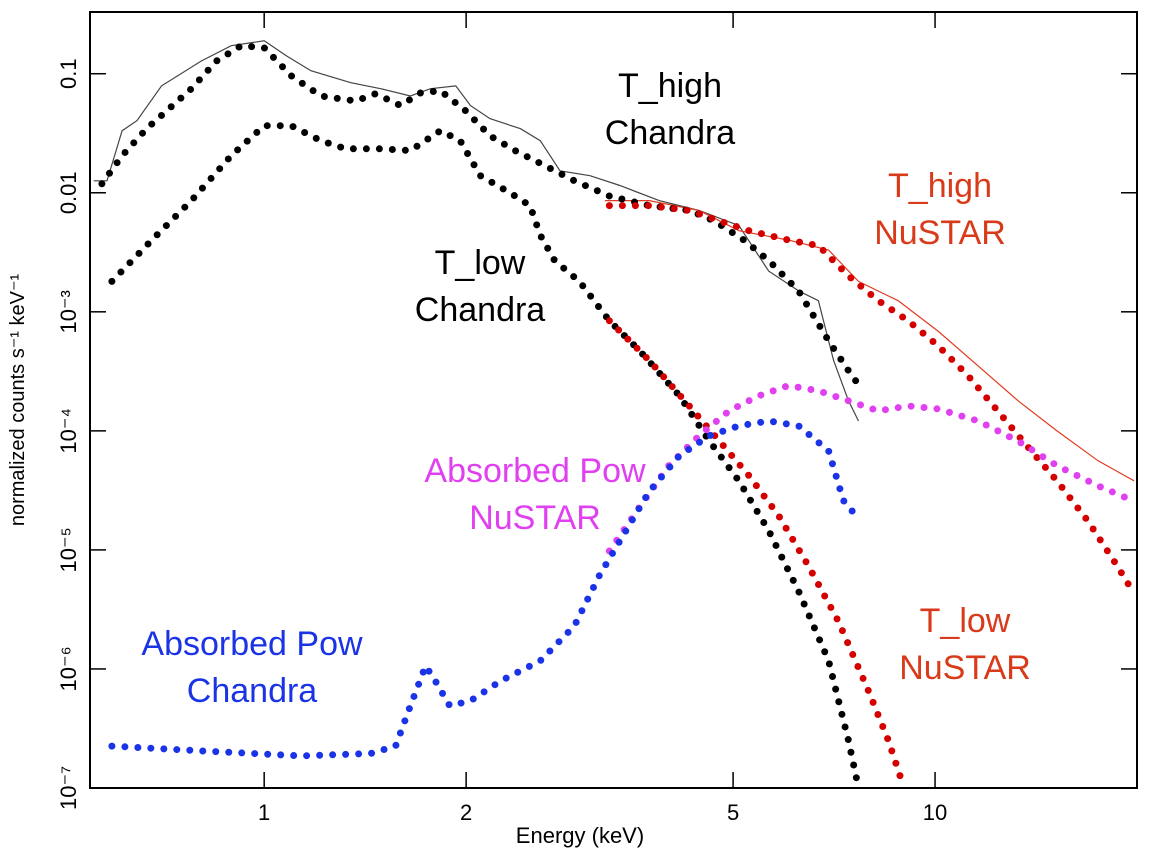 This screenshot has height=861, width=1149. Describe the element at coordinates (466, 812) in the screenshot. I see `x-tick-label: 2` at that location.